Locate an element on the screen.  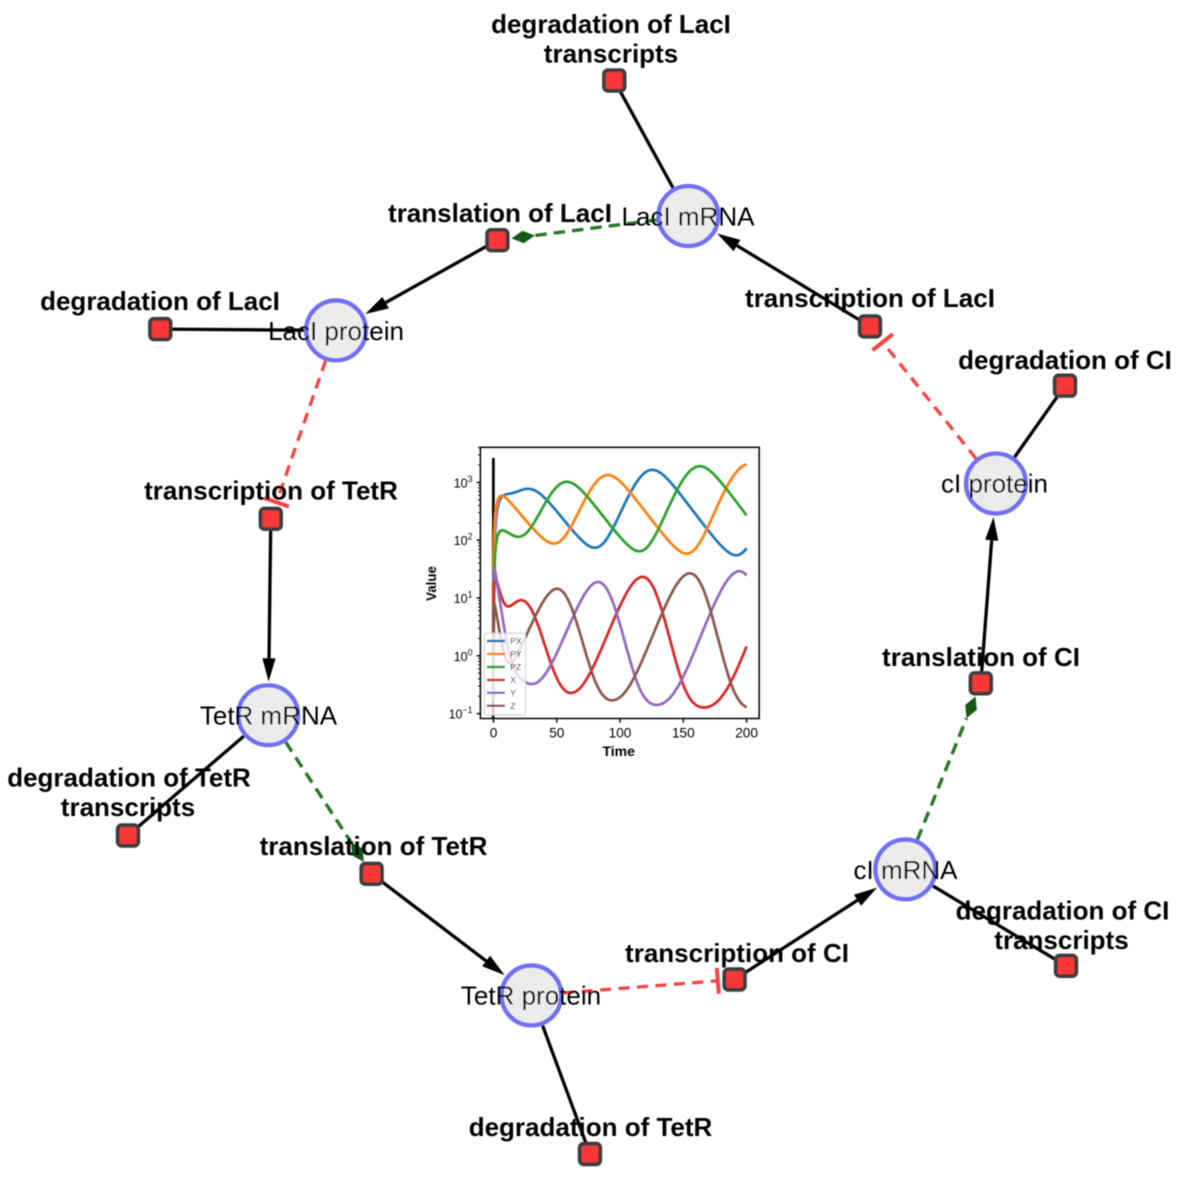
svg-text: Time is located at coordinates (618, 751).